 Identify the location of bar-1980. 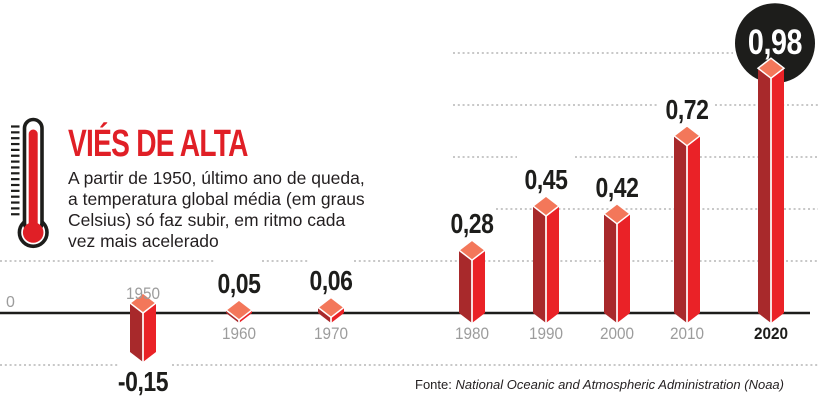
(472, 281).